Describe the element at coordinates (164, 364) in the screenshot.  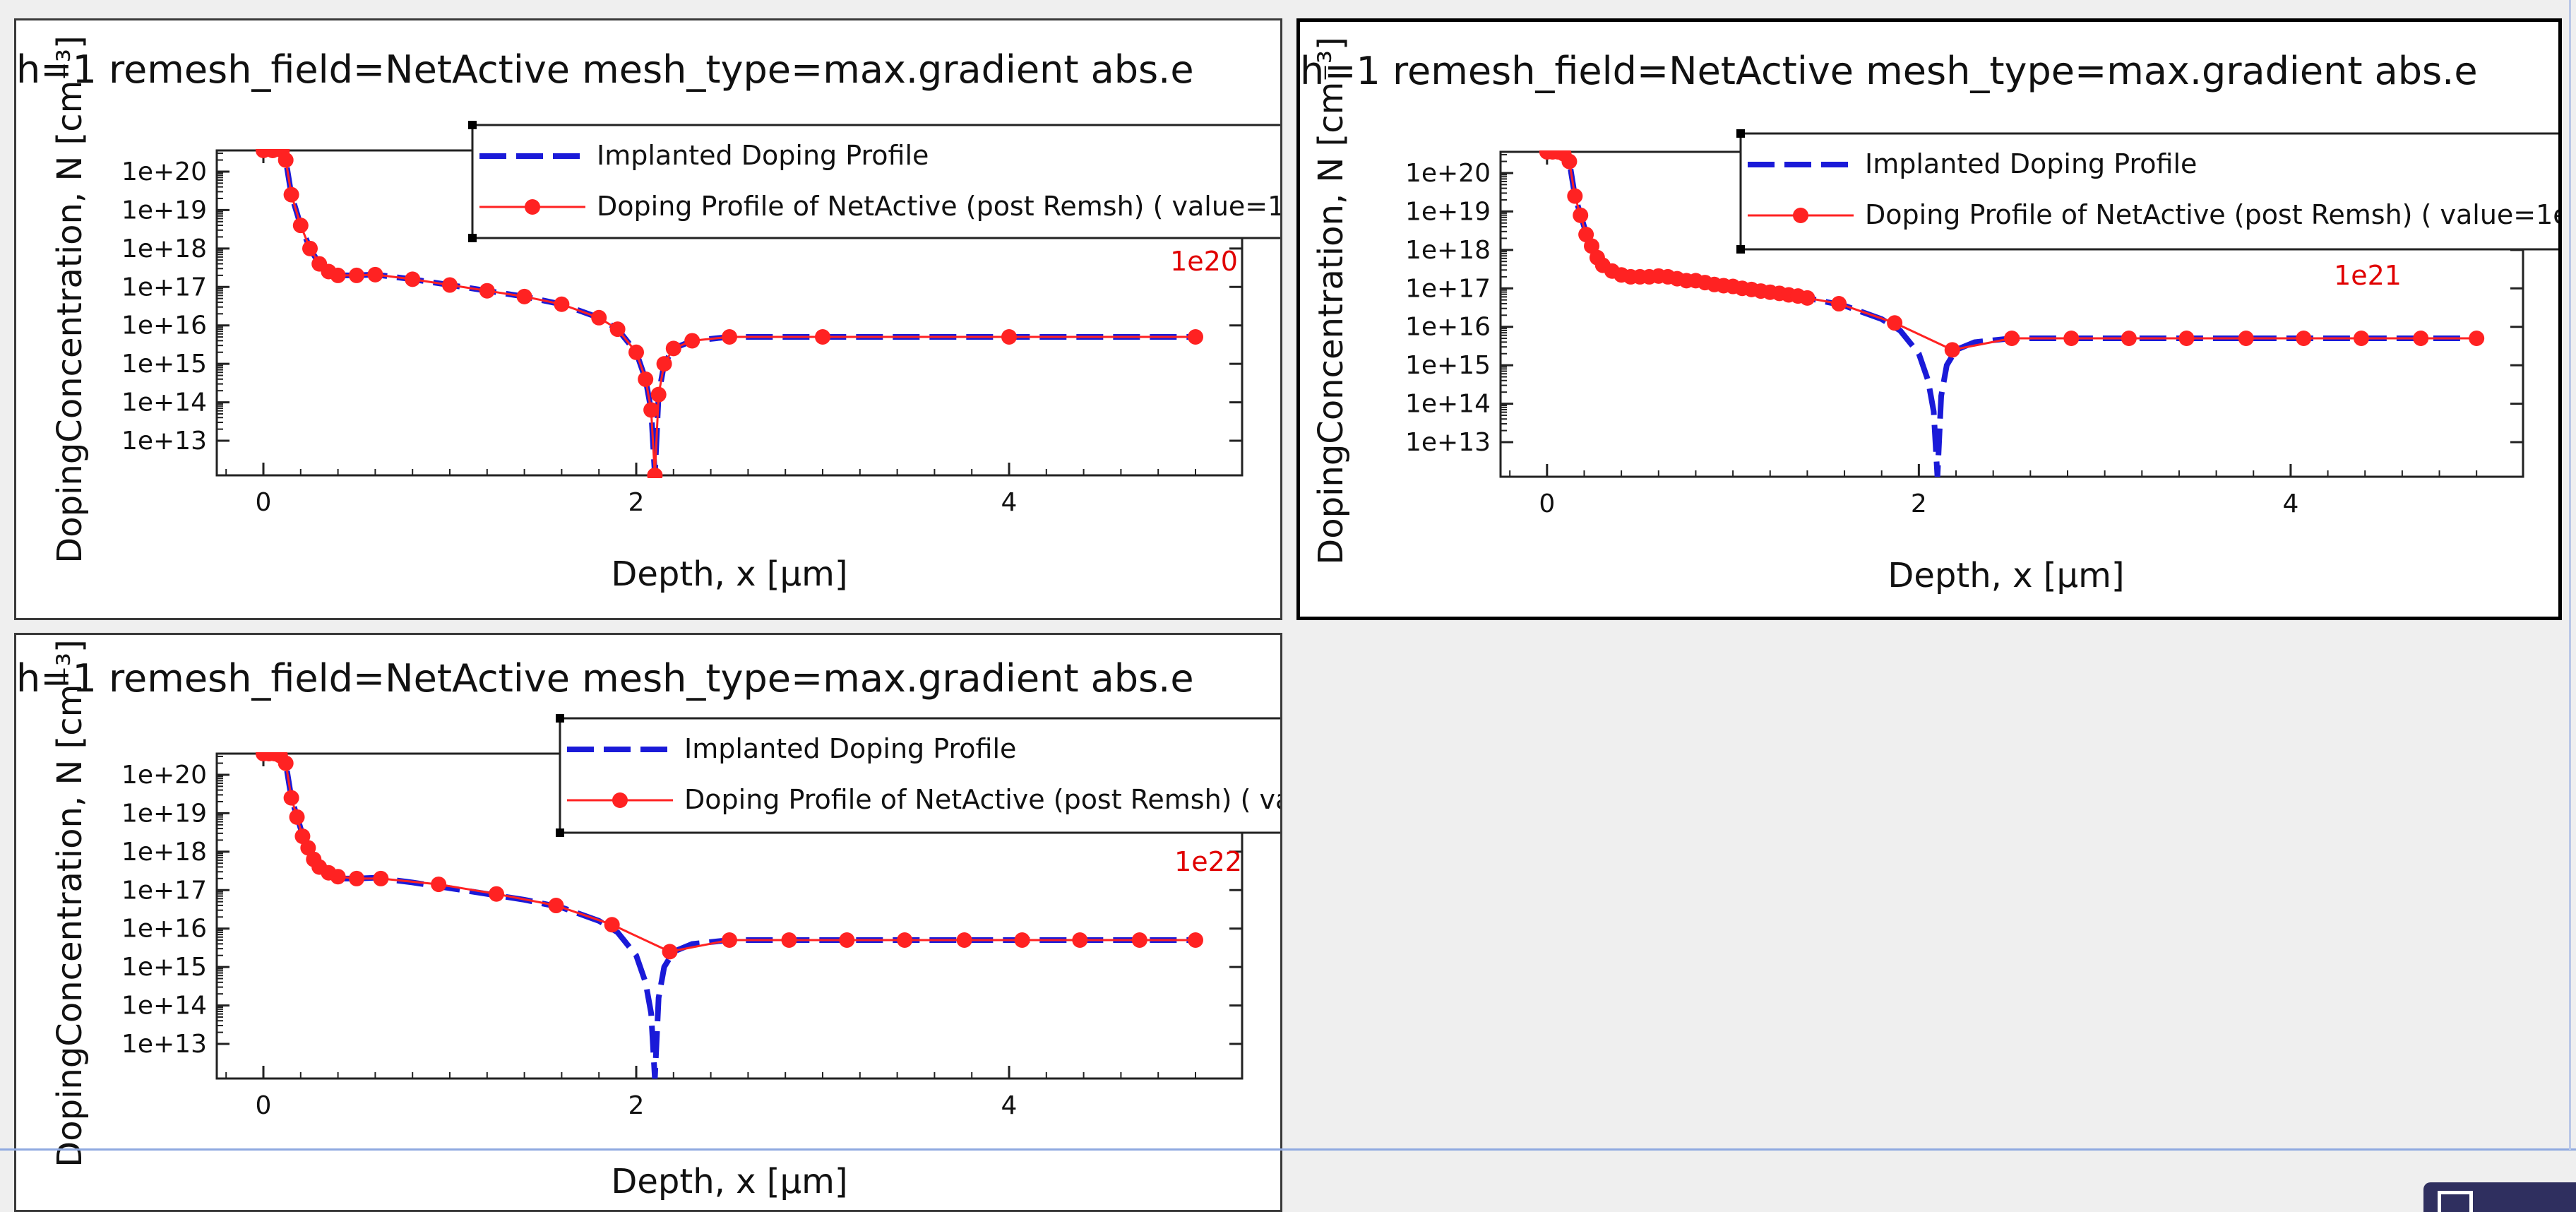
I see `y-tick-label: 1e+15` at that location.